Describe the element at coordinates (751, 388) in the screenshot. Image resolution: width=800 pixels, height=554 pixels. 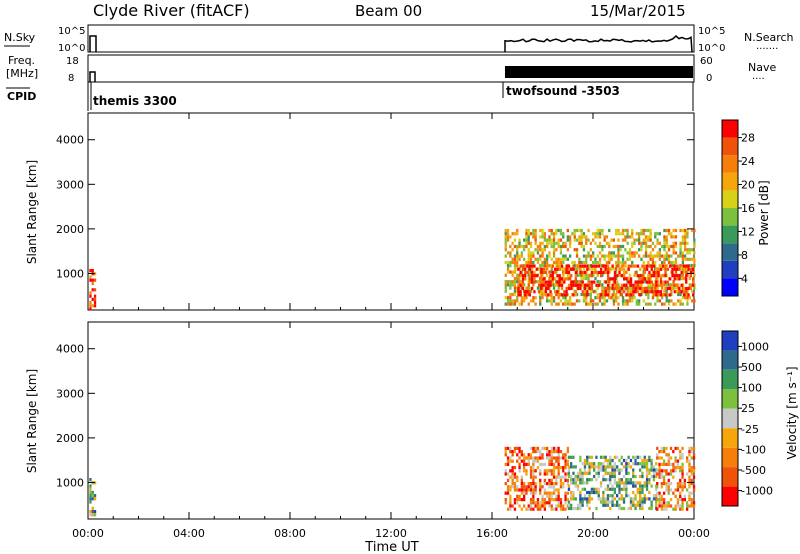
I see `colorbar-tick-label: 100` at that location.